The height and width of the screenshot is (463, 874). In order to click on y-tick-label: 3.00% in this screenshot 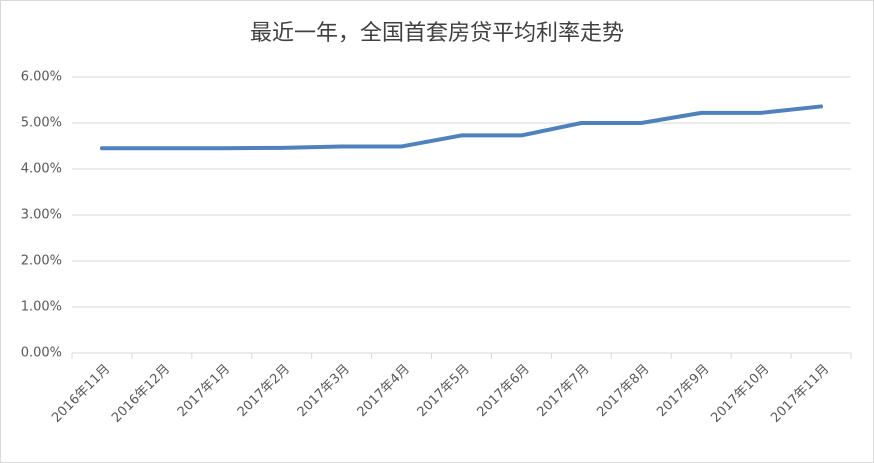, I will do `click(41, 215)`.